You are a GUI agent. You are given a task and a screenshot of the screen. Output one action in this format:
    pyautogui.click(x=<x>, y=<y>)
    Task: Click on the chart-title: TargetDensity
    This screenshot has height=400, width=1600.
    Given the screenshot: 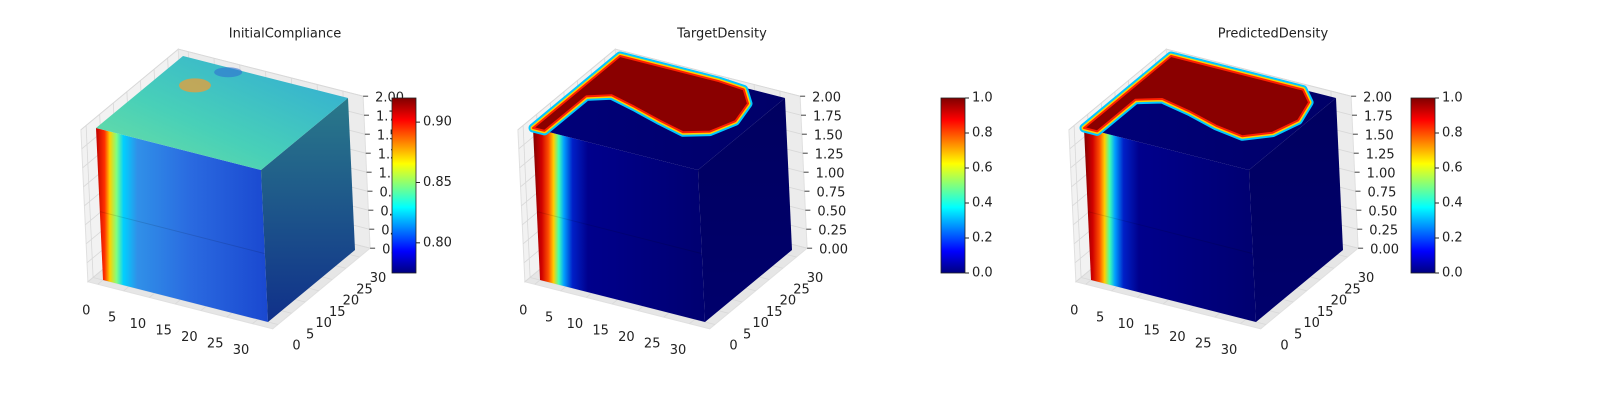 What is the action you would take?
    pyautogui.click(x=721, y=34)
    